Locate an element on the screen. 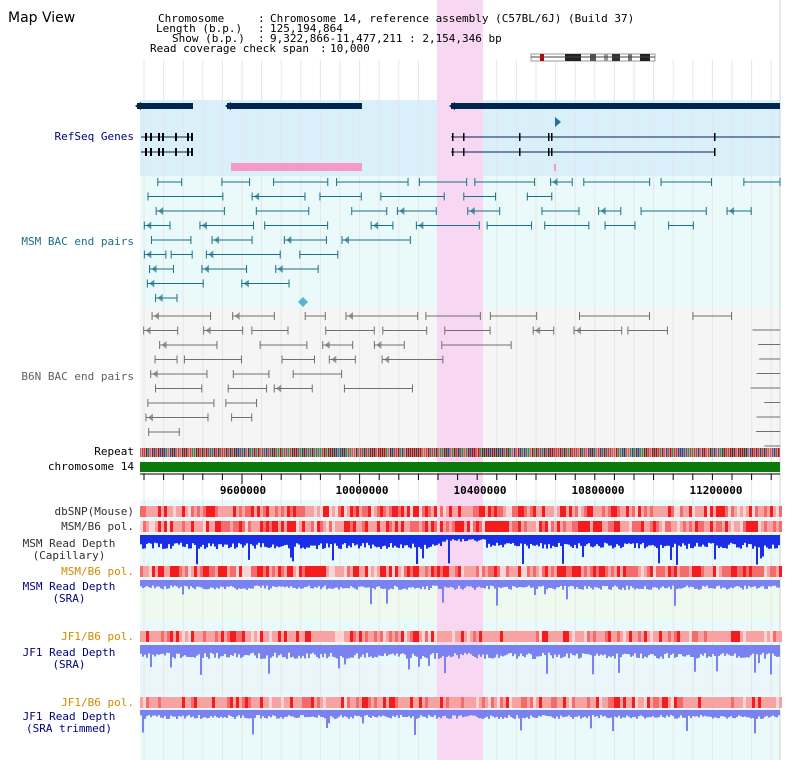  jf1-pol-label: JF1/B6 pol. is located at coordinates (97, 636).